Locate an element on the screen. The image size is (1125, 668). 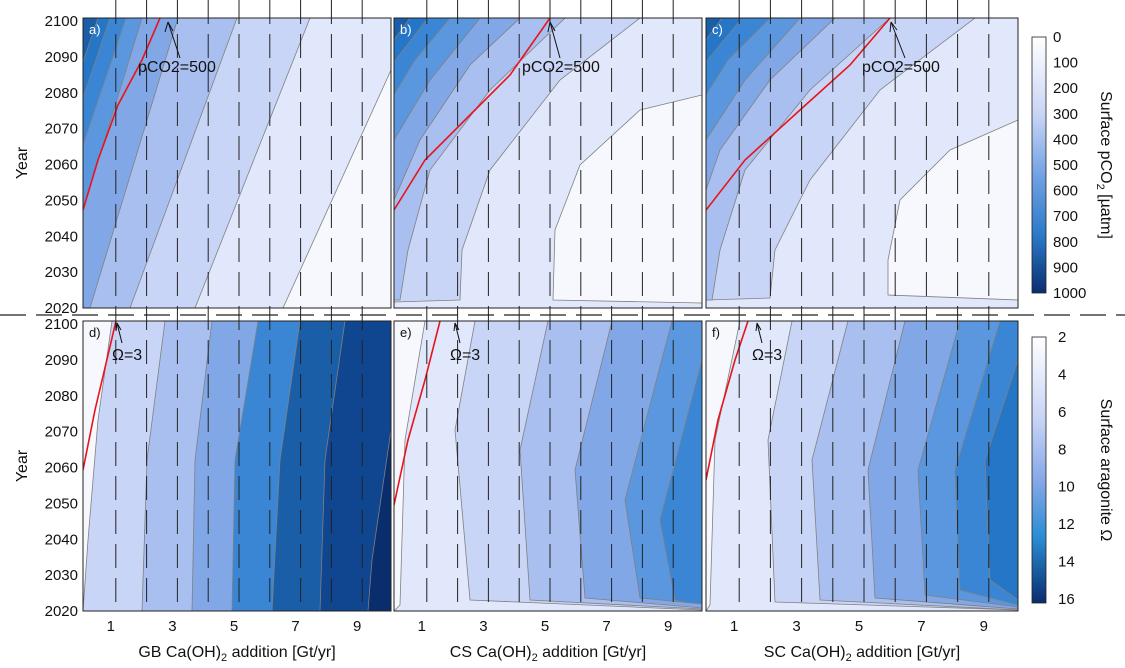
panel-e is located at coordinates (548, 466).